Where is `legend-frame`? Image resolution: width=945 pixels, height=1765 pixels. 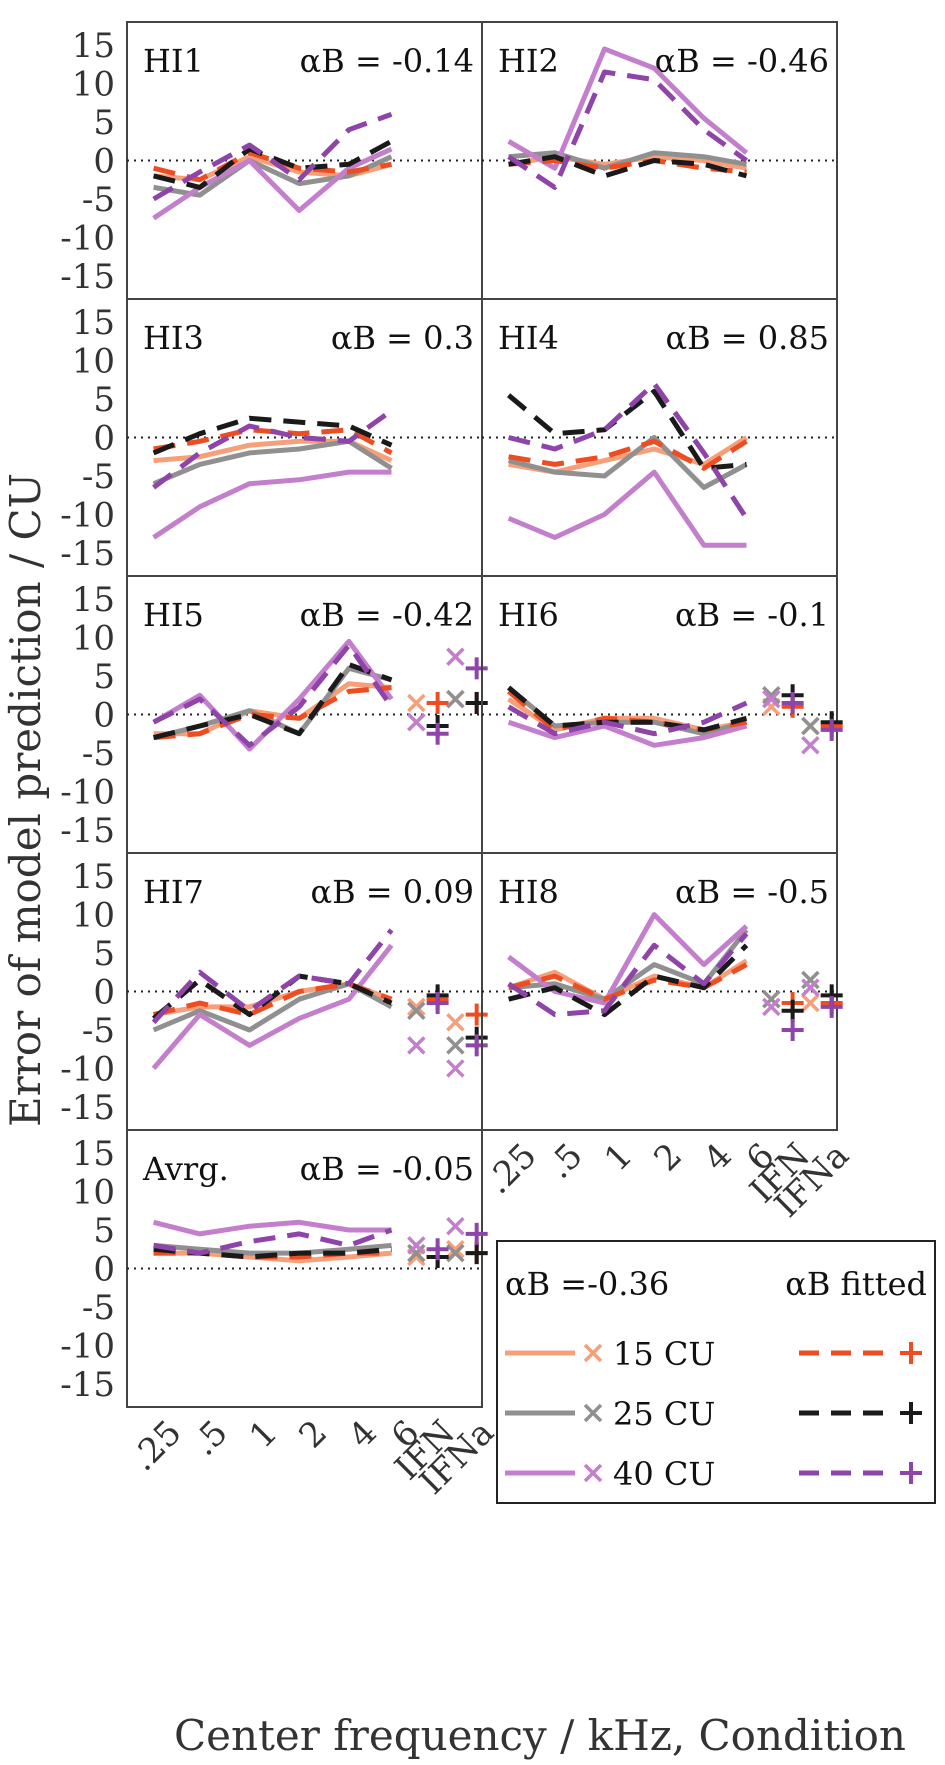 legend-frame is located at coordinates (716, 1372).